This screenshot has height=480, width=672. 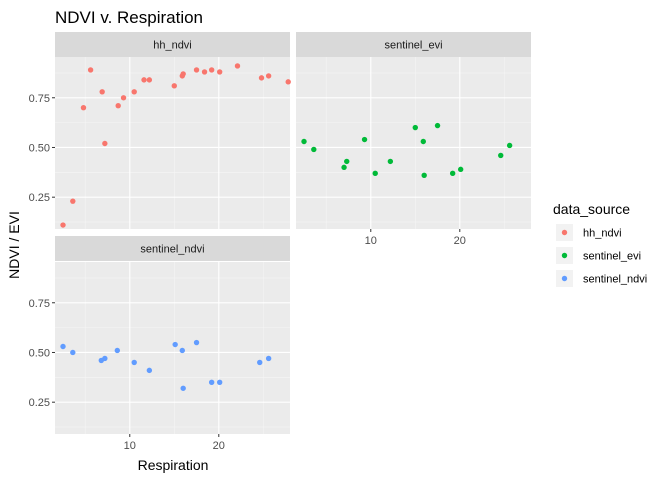 I want to click on legend-key-sentinel-ndvi, so click(x=564, y=278).